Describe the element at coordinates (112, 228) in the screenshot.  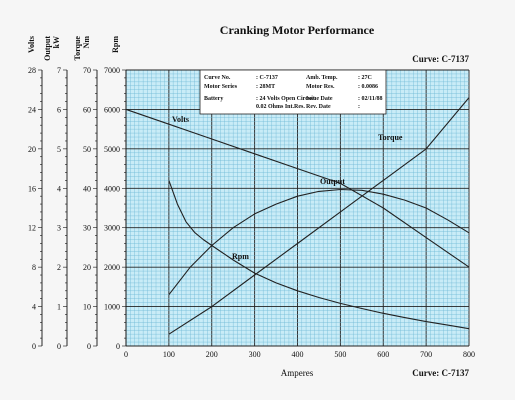
I see `y-tick-label-rpm: 3000` at that location.